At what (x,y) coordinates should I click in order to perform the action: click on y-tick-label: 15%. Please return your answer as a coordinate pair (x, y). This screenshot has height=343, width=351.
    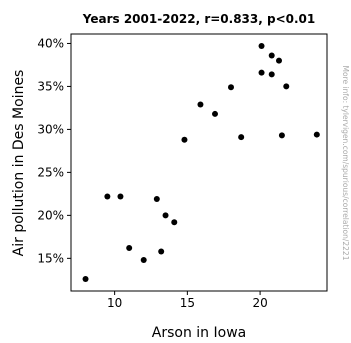
    Looking at the image, I should click on (50, 258).